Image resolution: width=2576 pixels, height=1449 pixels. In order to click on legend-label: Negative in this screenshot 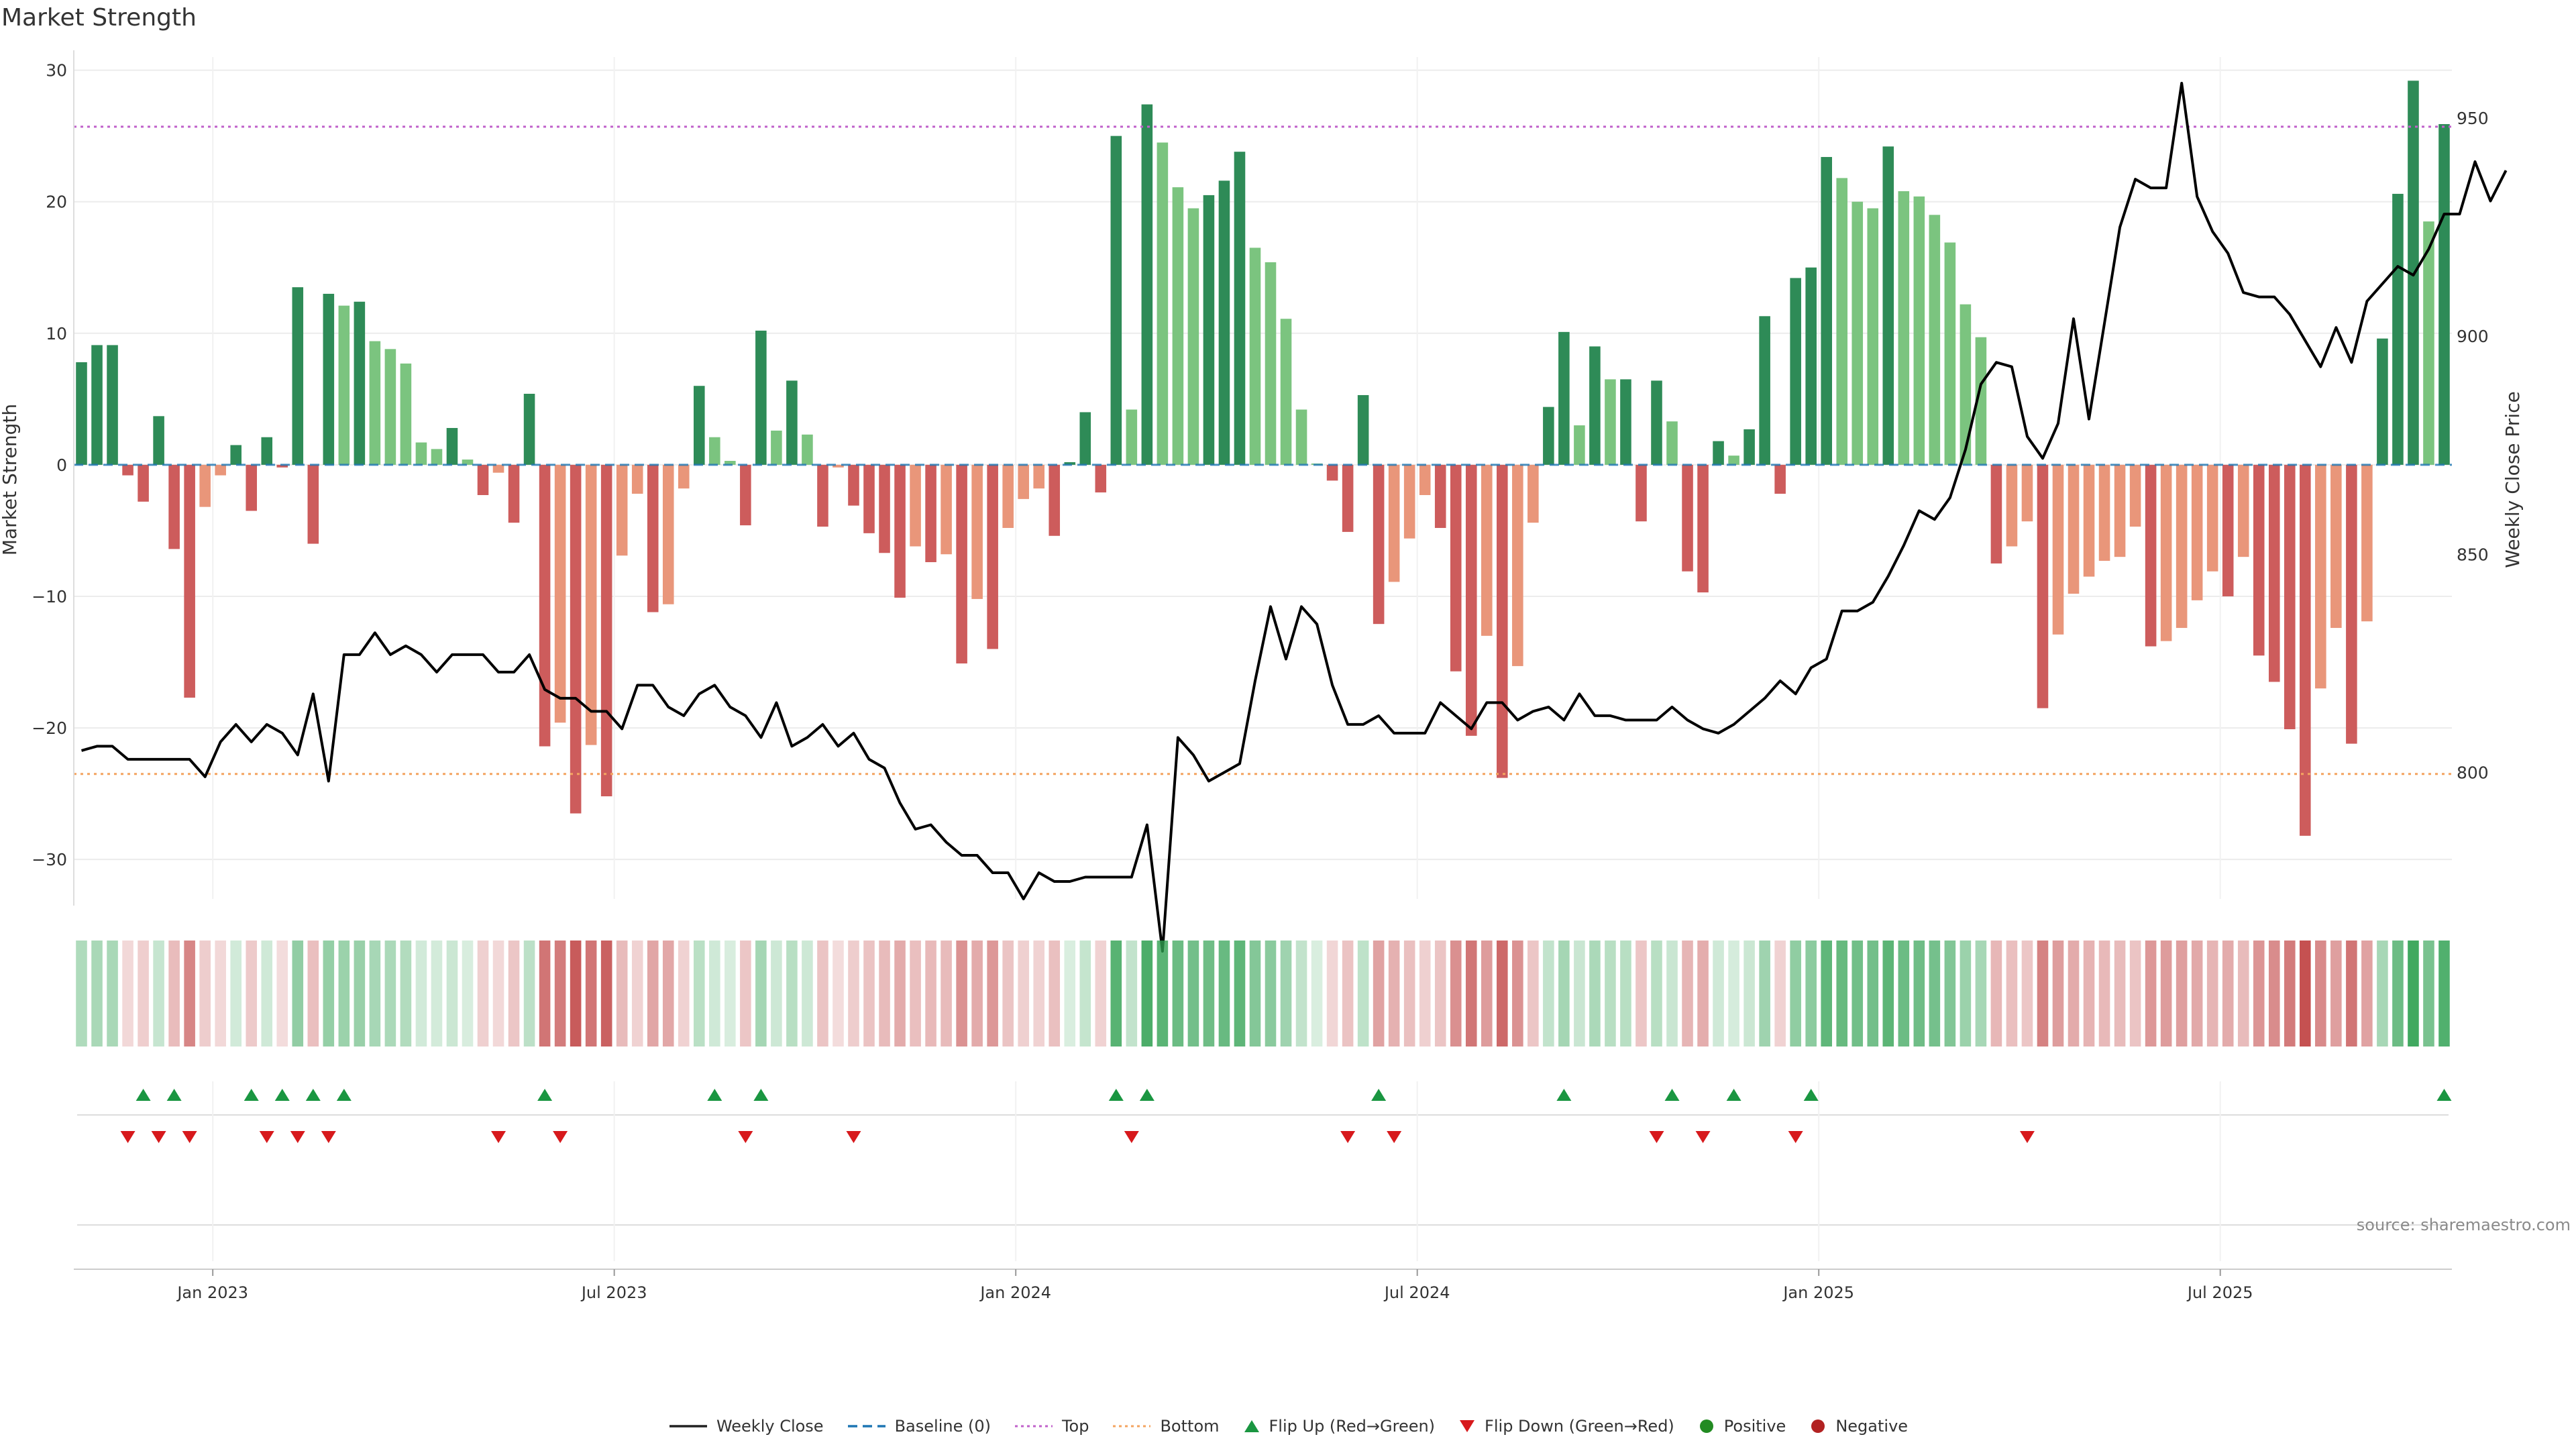, I will do `click(1872, 1426)`.